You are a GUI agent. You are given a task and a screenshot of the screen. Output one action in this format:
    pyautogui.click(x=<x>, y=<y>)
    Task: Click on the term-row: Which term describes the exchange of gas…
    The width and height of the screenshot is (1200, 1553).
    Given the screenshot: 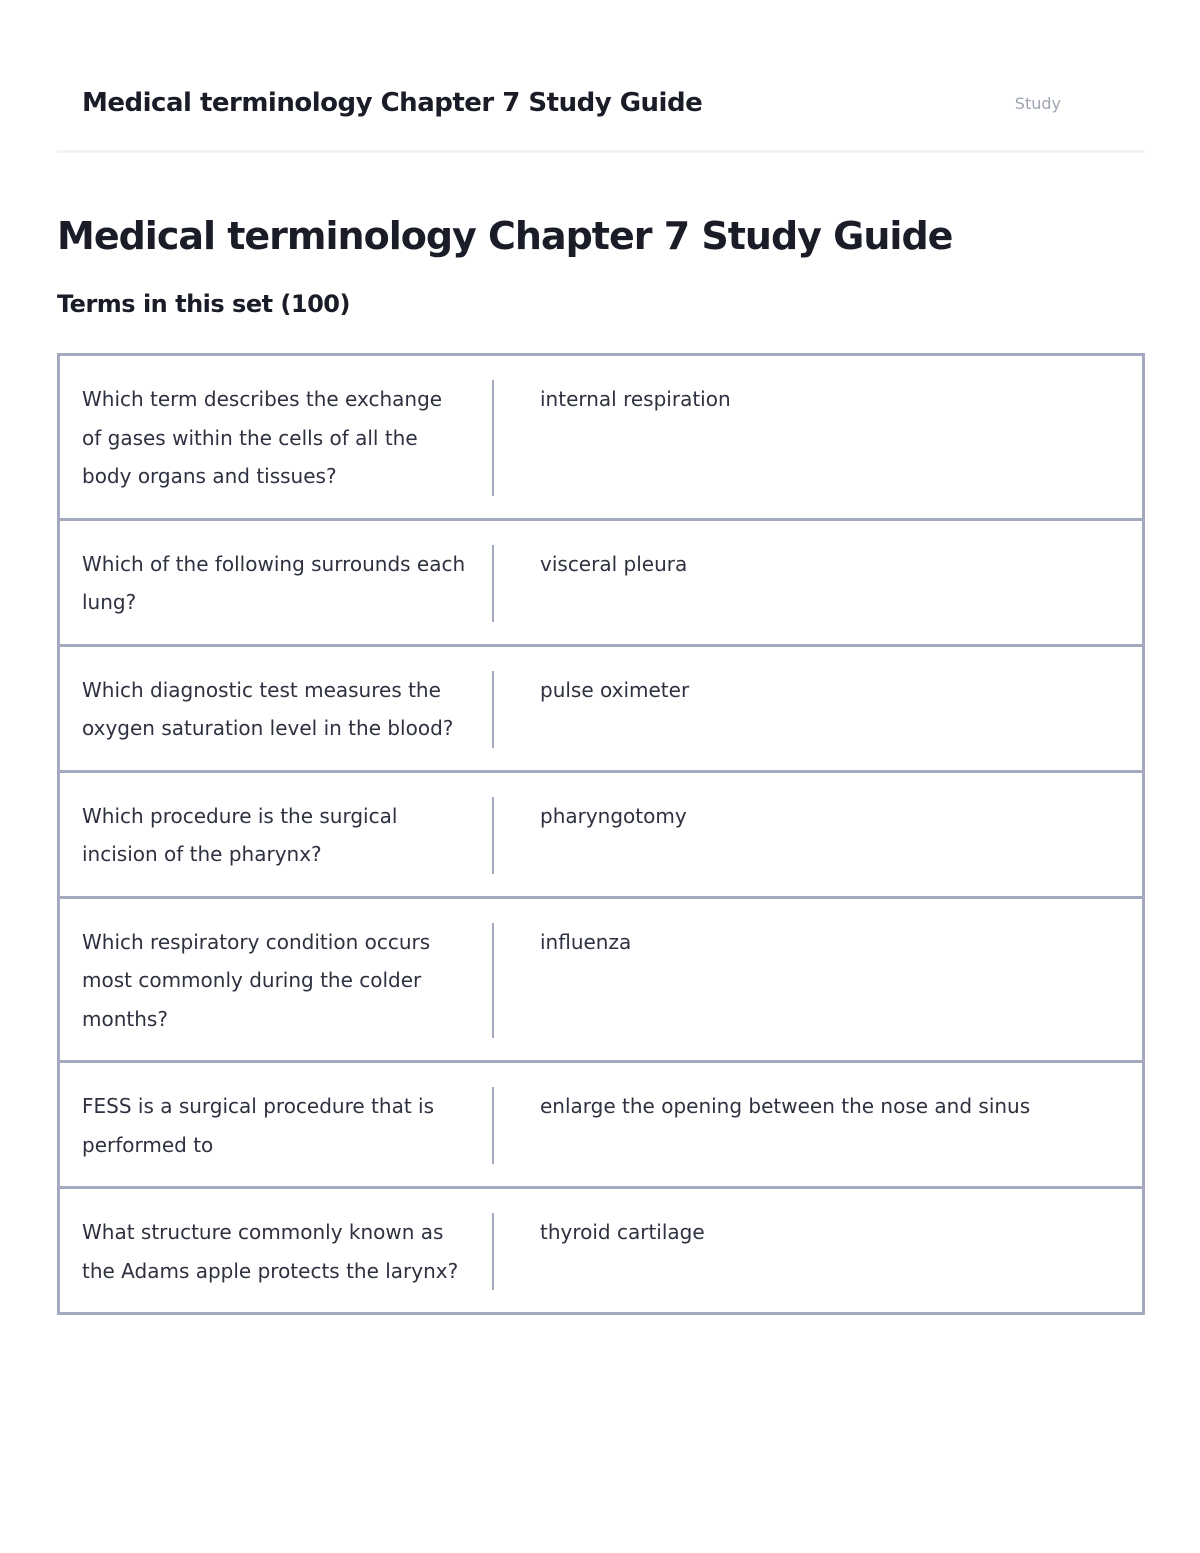 What is the action you would take?
    pyautogui.click(x=601, y=438)
    